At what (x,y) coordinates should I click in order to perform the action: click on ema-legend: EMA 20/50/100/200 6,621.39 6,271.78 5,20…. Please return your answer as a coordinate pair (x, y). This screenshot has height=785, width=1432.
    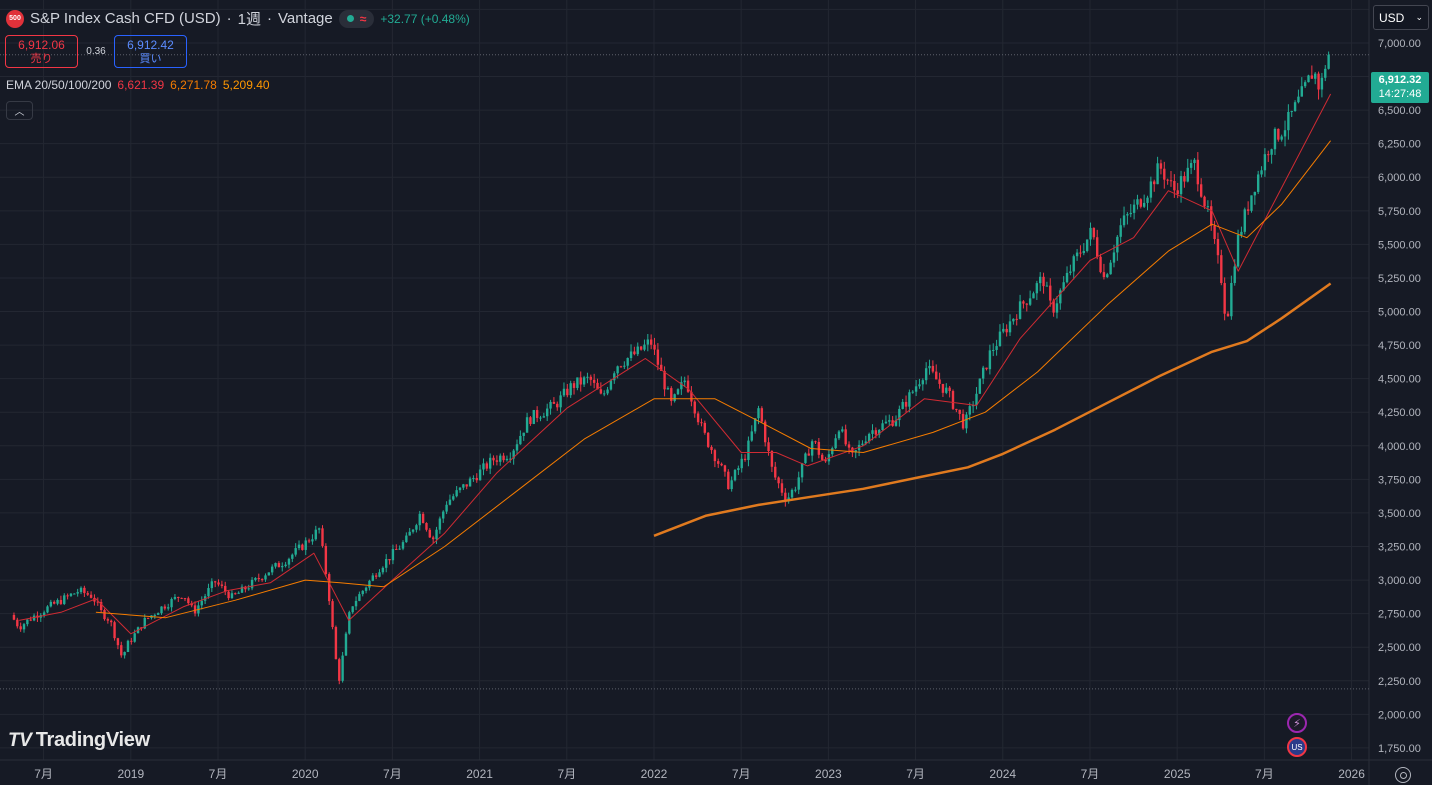
    Looking at the image, I should click on (138, 85).